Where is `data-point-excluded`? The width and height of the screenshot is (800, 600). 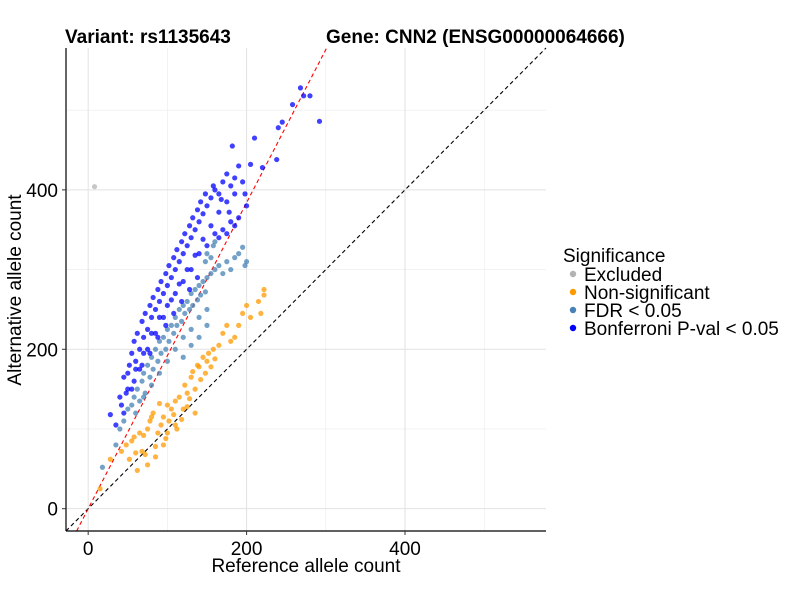
data-point-excluded is located at coordinates (94, 187).